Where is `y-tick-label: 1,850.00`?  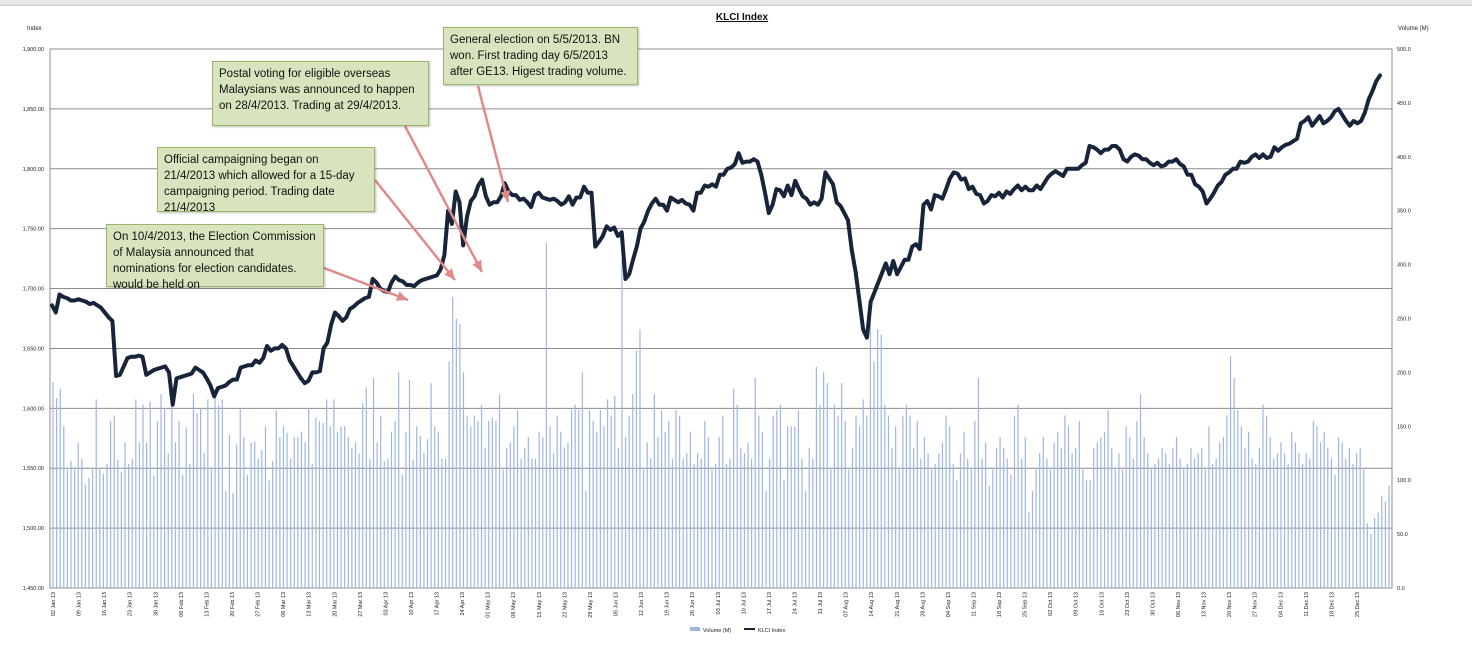 y-tick-label: 1,850.00 is located at coordinates (33, 110).